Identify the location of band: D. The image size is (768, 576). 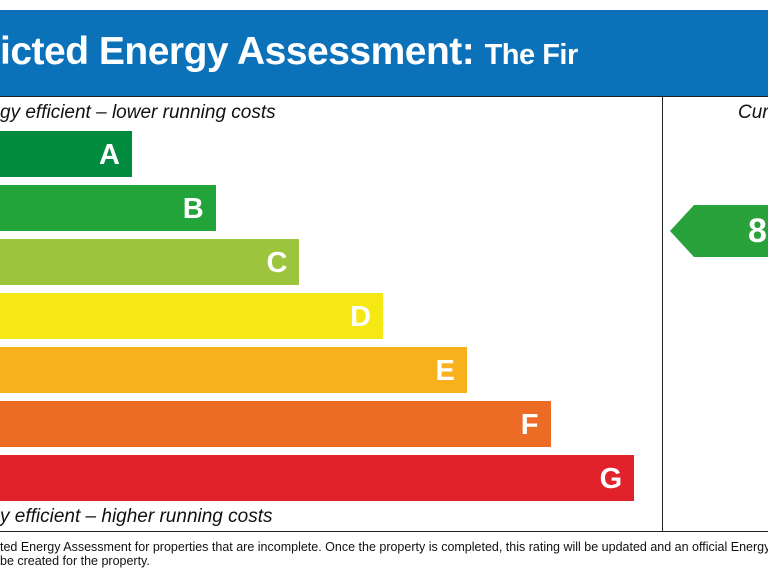
(192, 316).